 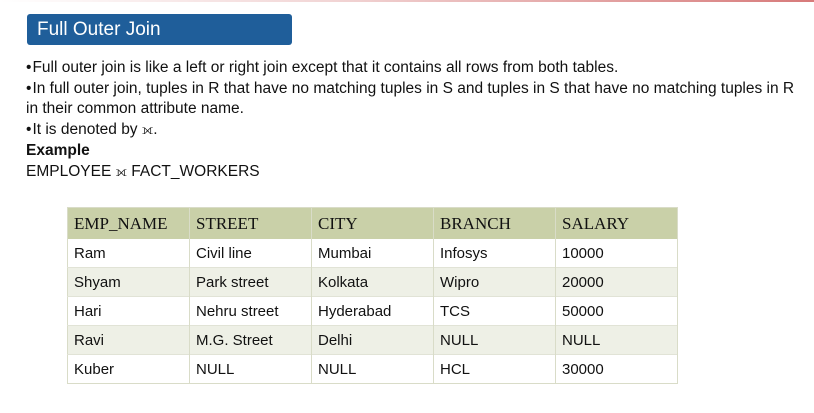 I want to click on bullet-notation: •It is denoted by ⟗., so click(x=411, y=131).